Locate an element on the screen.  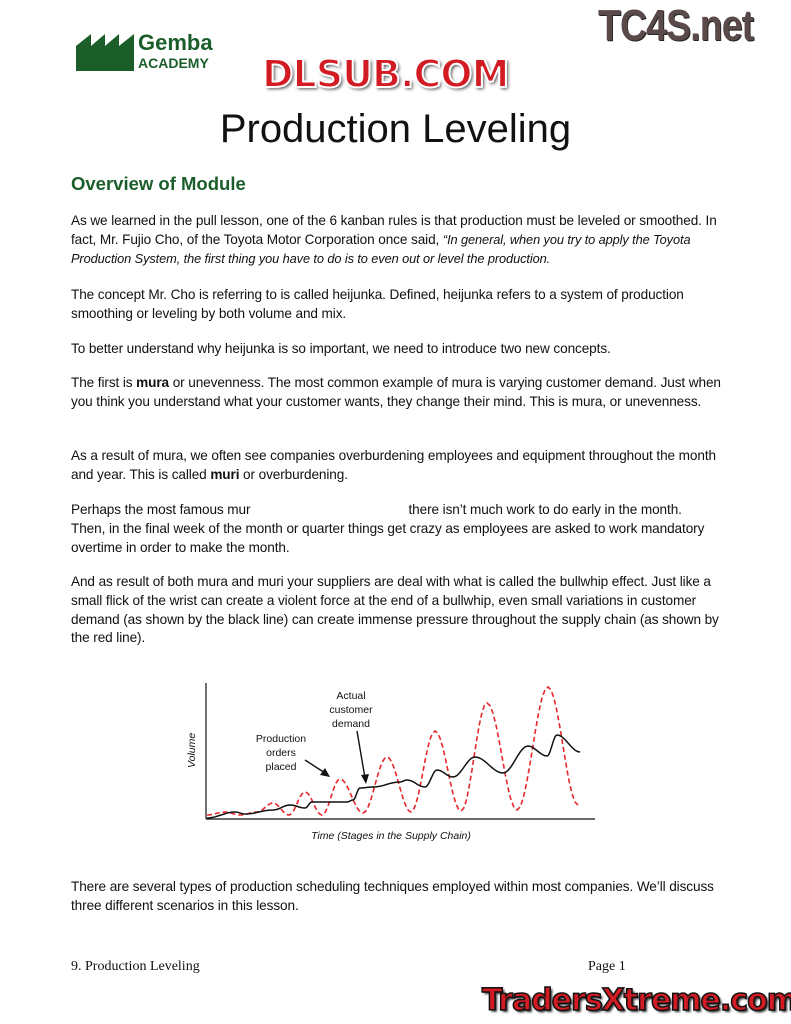
x-axis-label: Time (Stages in the Supply Chain) is located at coordinates (391, 836).